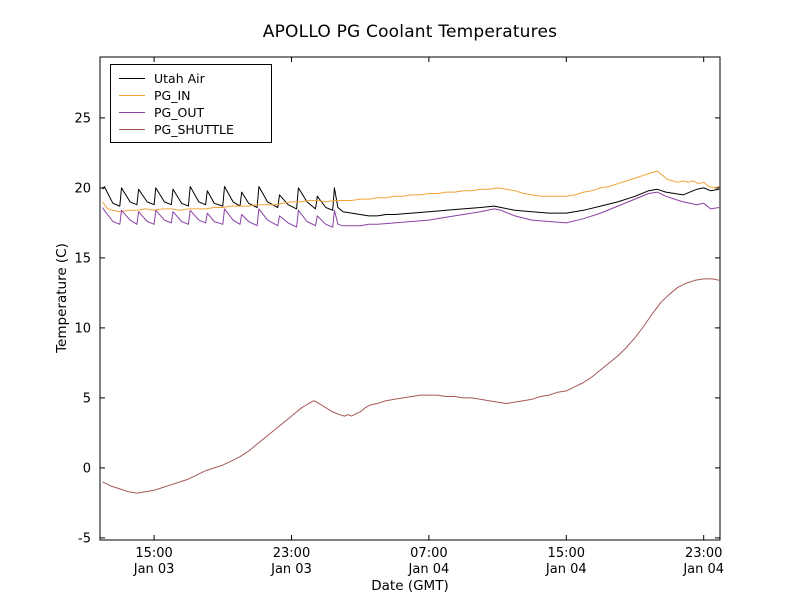 Image resolution: width=800 pixels, height=600 pixels. I want to click on legend-item: Utah Air, so click(191, 78).